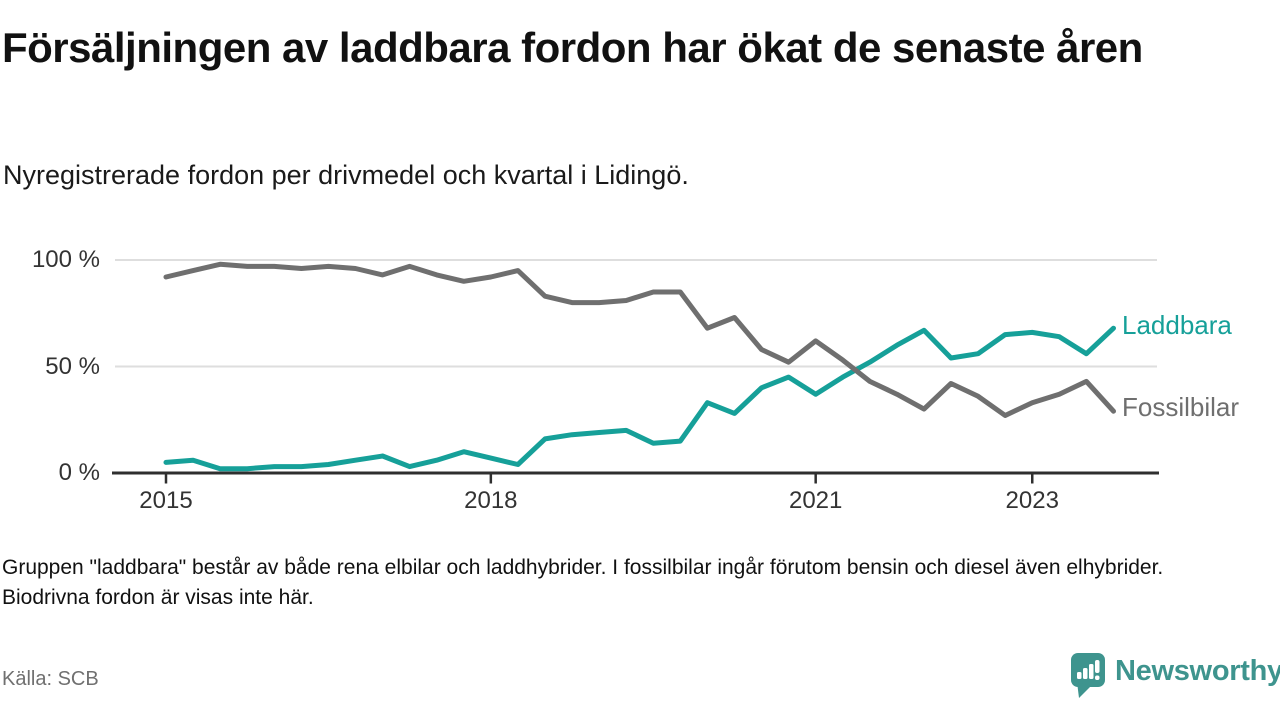 This screenshot has height=720, width=1280. I want to click on y-axis-tick-label: 50 %, so click(72, 366).